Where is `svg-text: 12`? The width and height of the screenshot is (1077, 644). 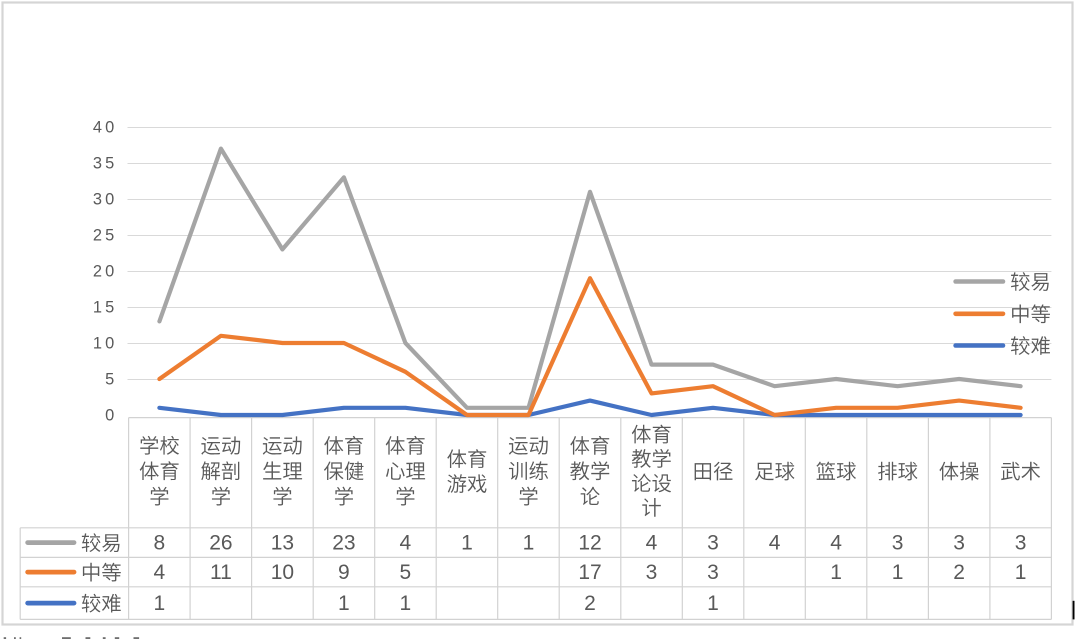
svg-text: 12 is located at coordinates (589, 543).